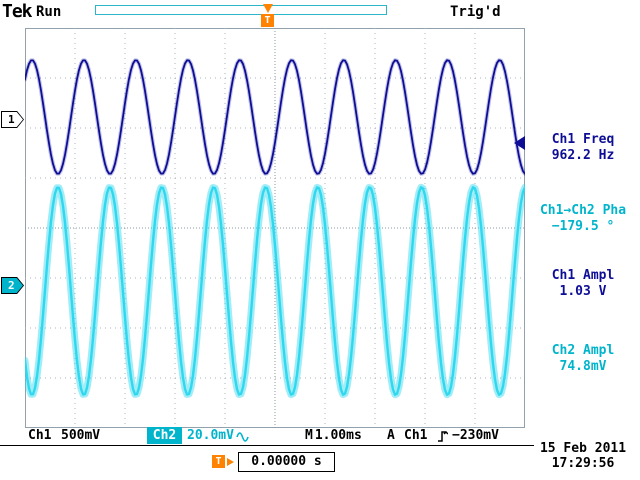 The image size is (640, 480). What do you see at coordinates (416, 435) in the screenshot?
I see `trigger-source-readout: Ch1` at bounding box center [416, 435].